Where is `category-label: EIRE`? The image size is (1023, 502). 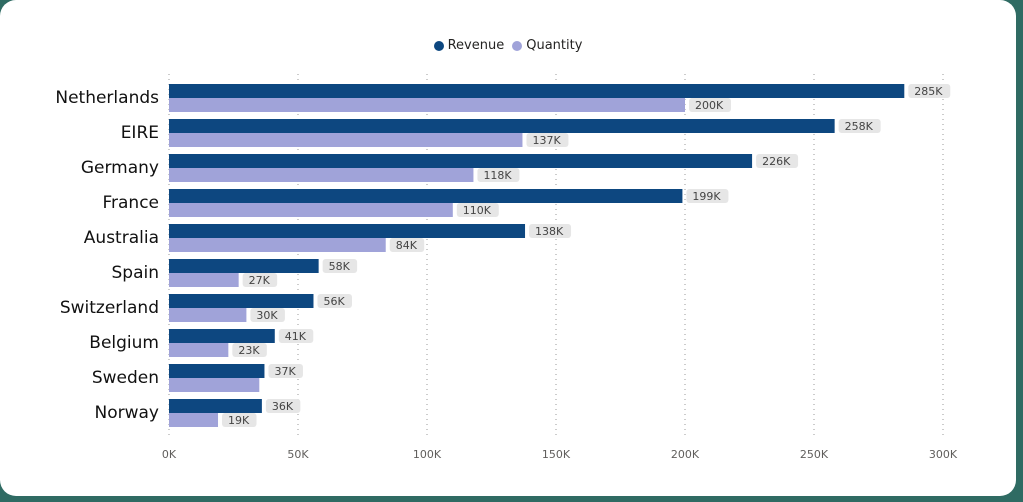 category-label: EIRE is located at coordinates (140, 133).